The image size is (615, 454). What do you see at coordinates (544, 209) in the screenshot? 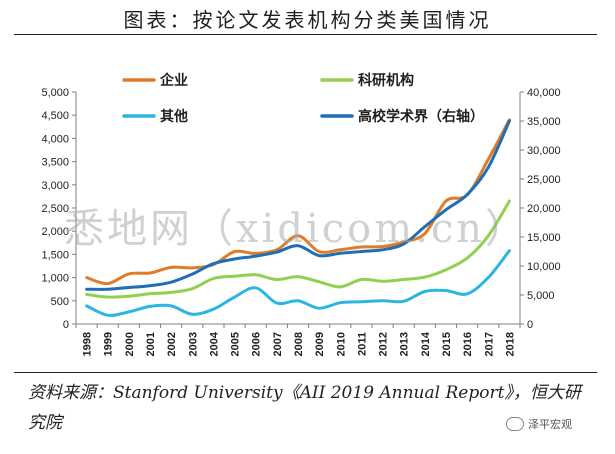
I see `right-tick-label: 20,000` at bounding box center [544, 209].